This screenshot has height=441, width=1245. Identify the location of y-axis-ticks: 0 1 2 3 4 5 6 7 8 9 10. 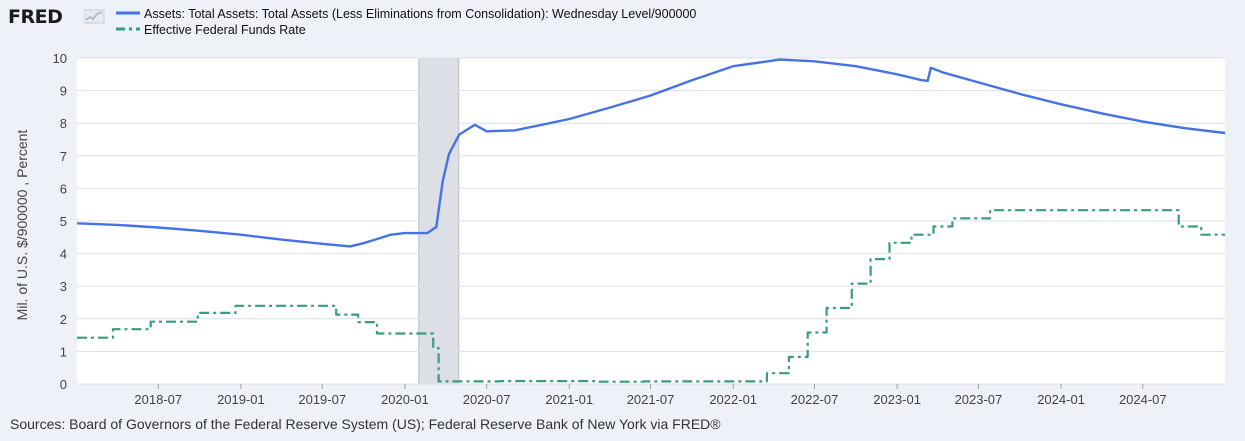
(60, 221).